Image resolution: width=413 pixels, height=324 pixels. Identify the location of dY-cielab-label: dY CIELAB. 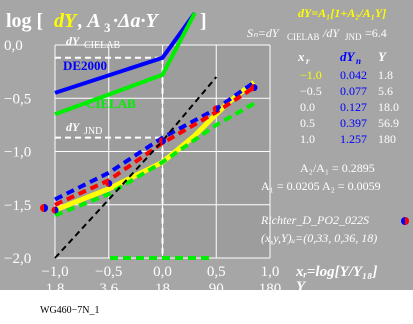
(93, 42).